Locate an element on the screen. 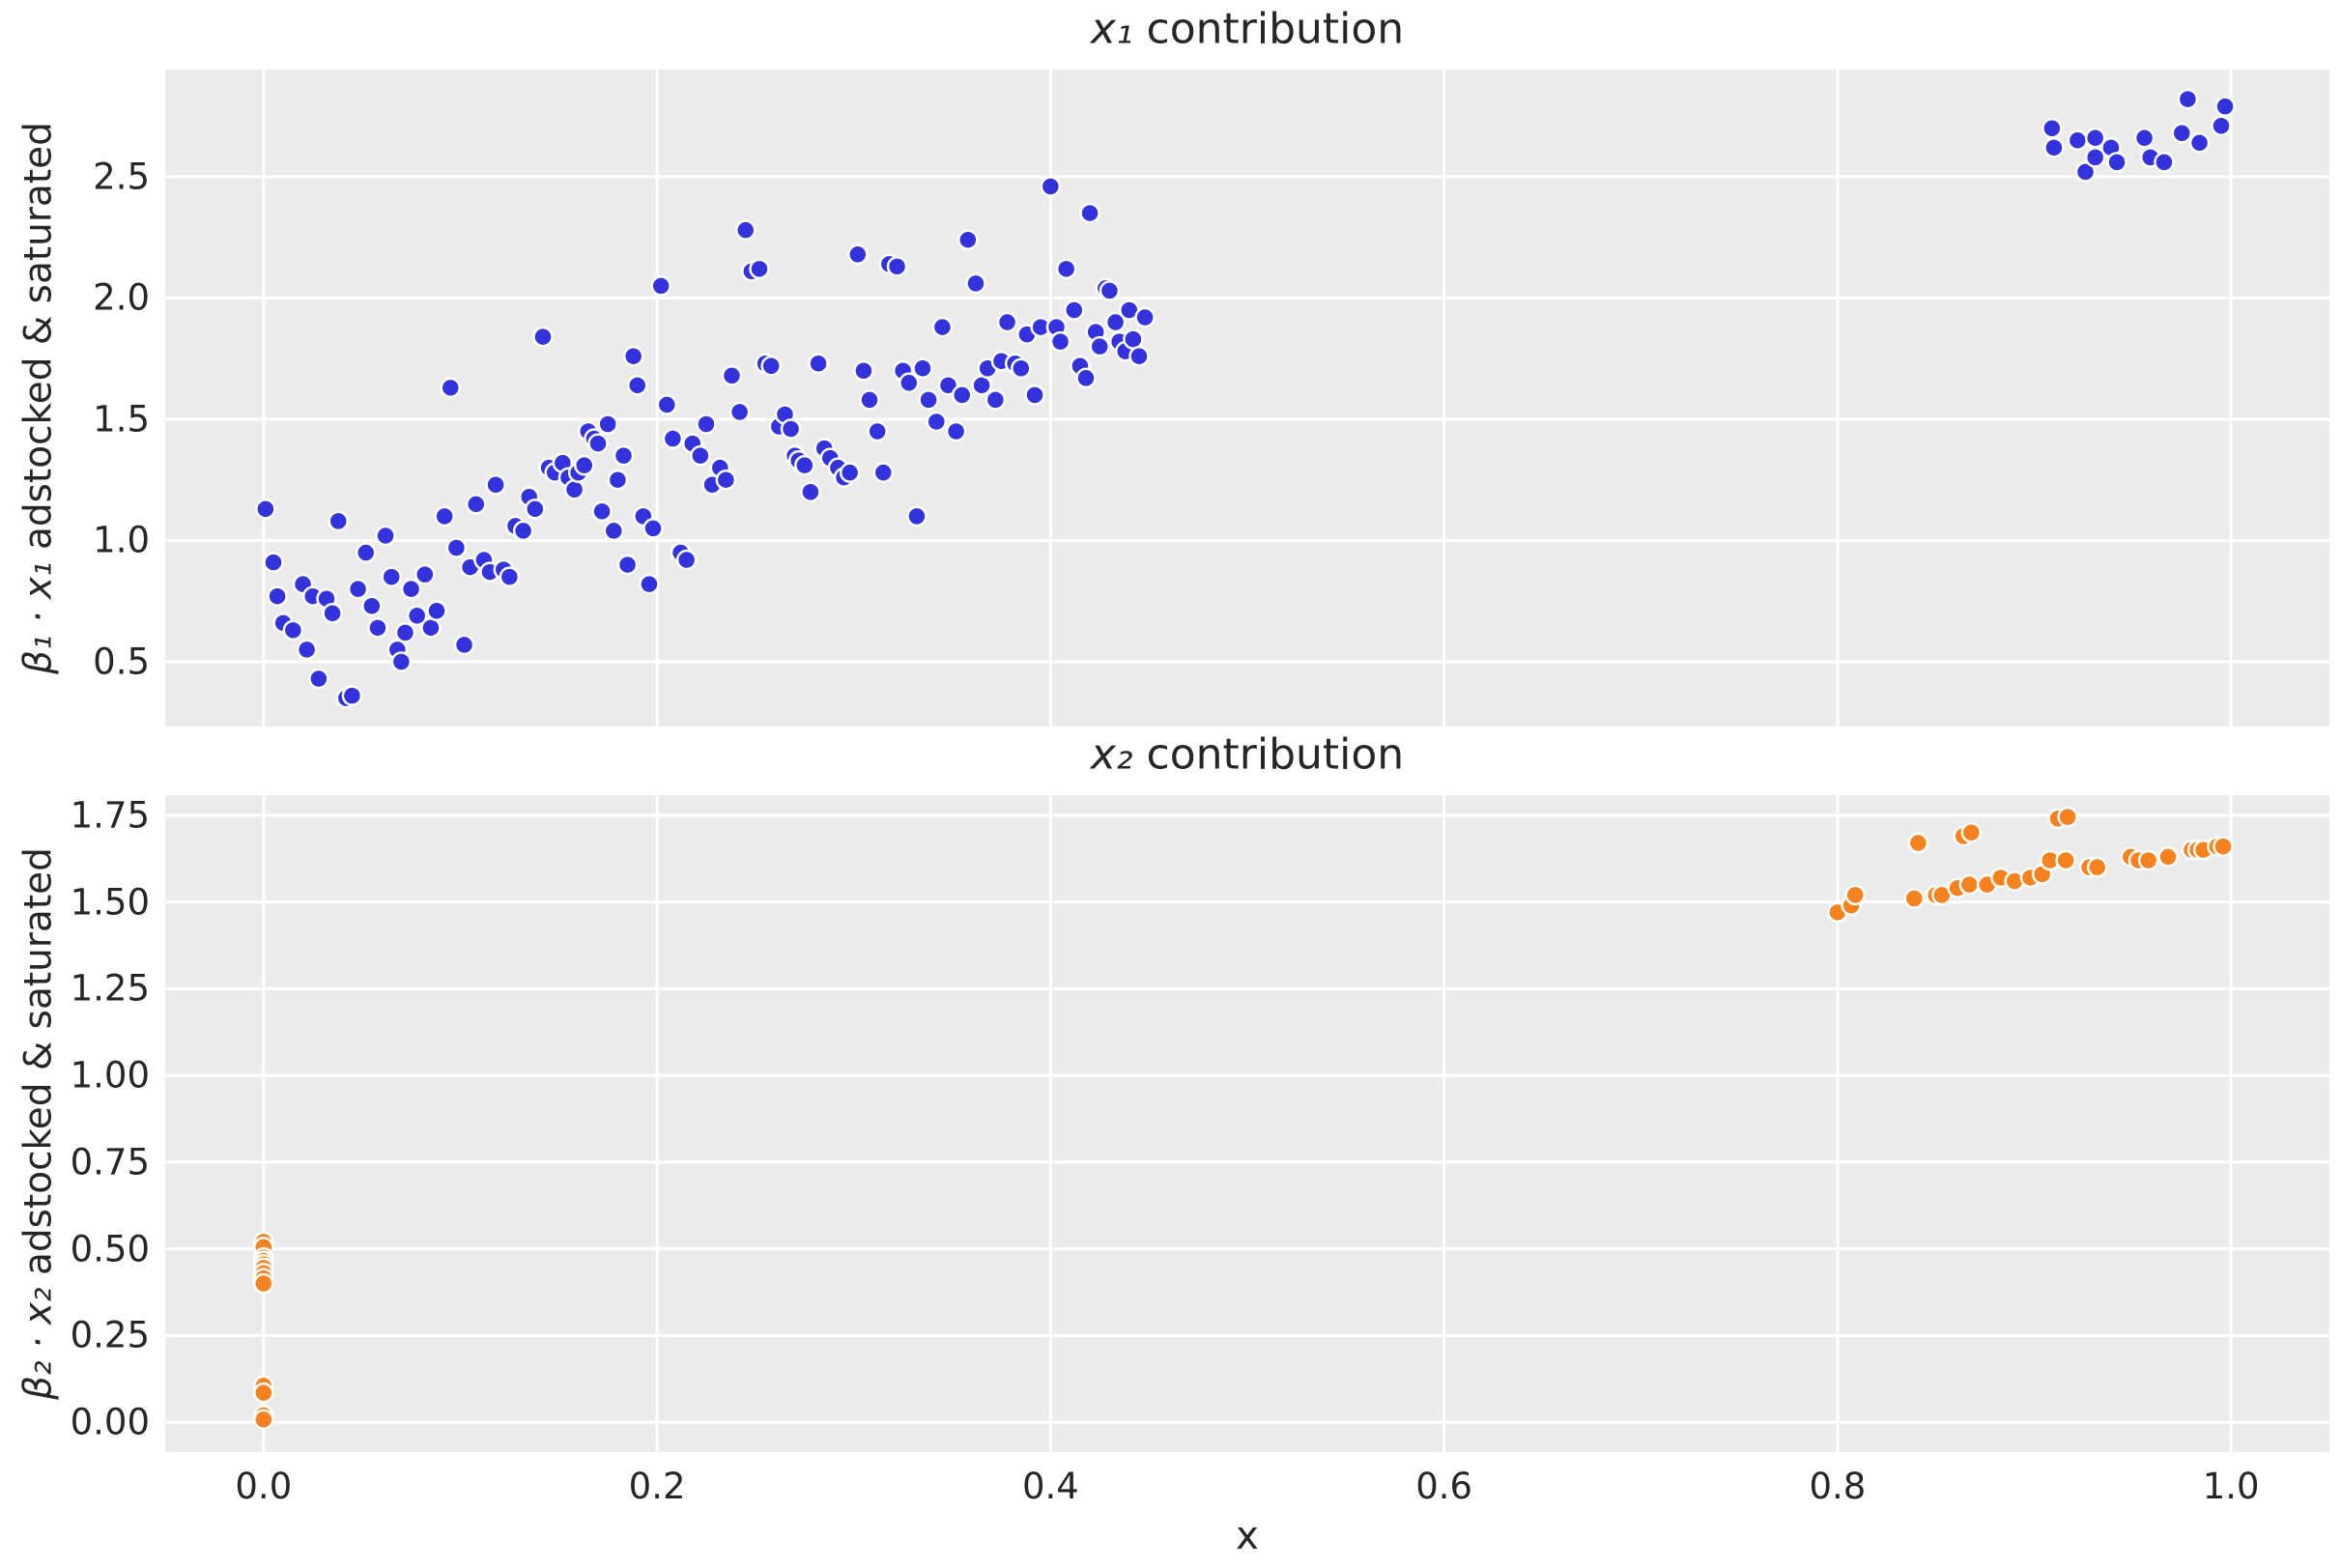 This screenshot has height=1568, width=2341. y-tick-label: 1.00 is located at coordinates (110, 1075).